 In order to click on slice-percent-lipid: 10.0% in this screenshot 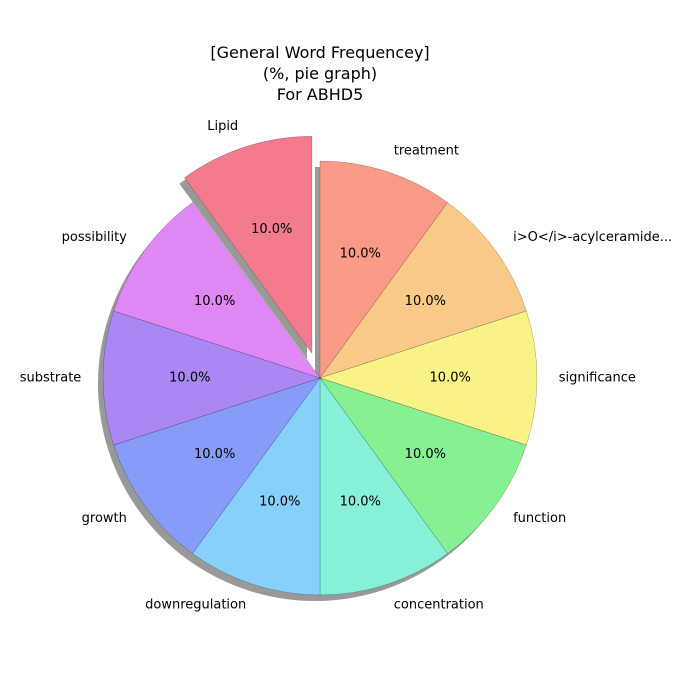, I will do `click(271, 229)`.